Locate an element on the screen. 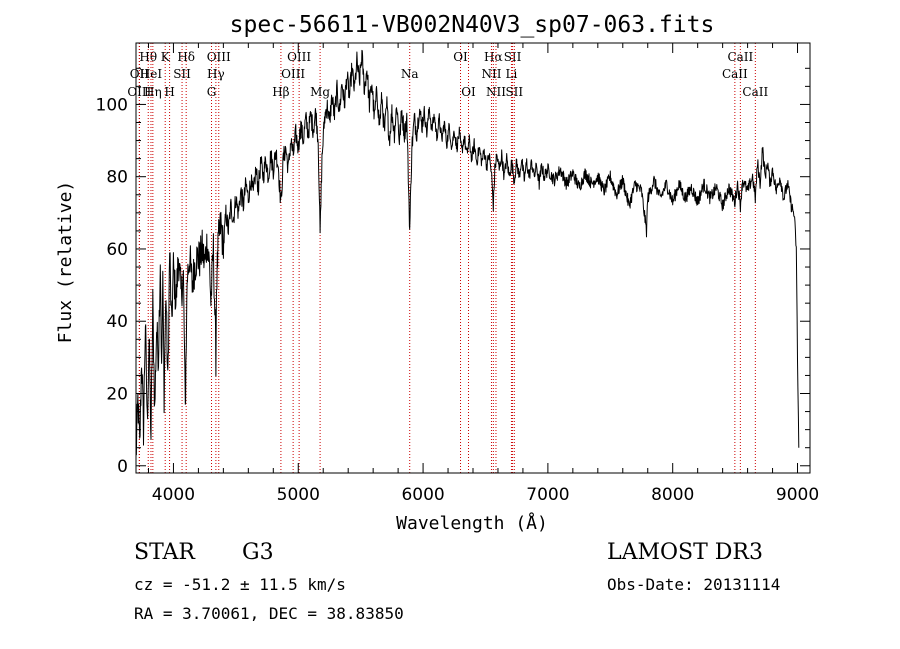 The width and height of the screenshot is (900, 649). x-tick-label: 7000 is located at coordinates (547, 495).